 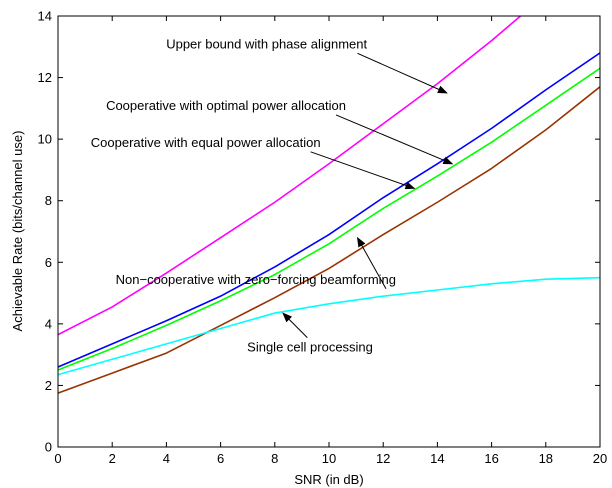 What do you see at coordinates (220, 458) in the screenshot?
I see `x-tick-label: 6` at bounding box center [220, 458].